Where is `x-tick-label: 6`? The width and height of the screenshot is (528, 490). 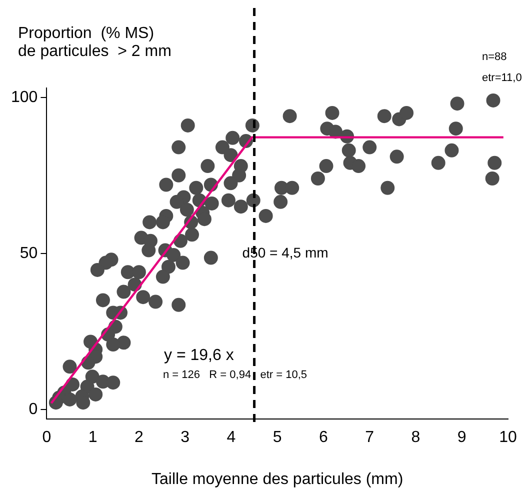
x-tick-label: 6 is located at coordinates (323, 437).